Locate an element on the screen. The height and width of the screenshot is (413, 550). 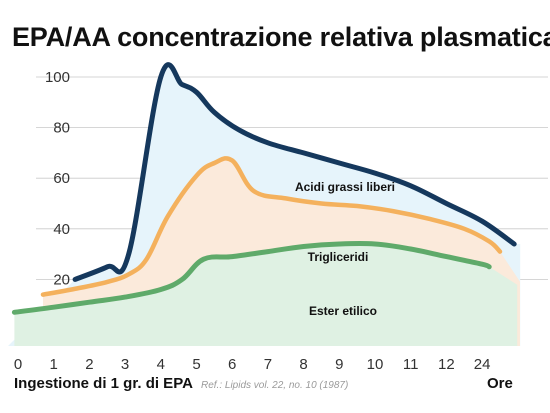
y-tick-label: 80 is located at coordinates (61, 128).